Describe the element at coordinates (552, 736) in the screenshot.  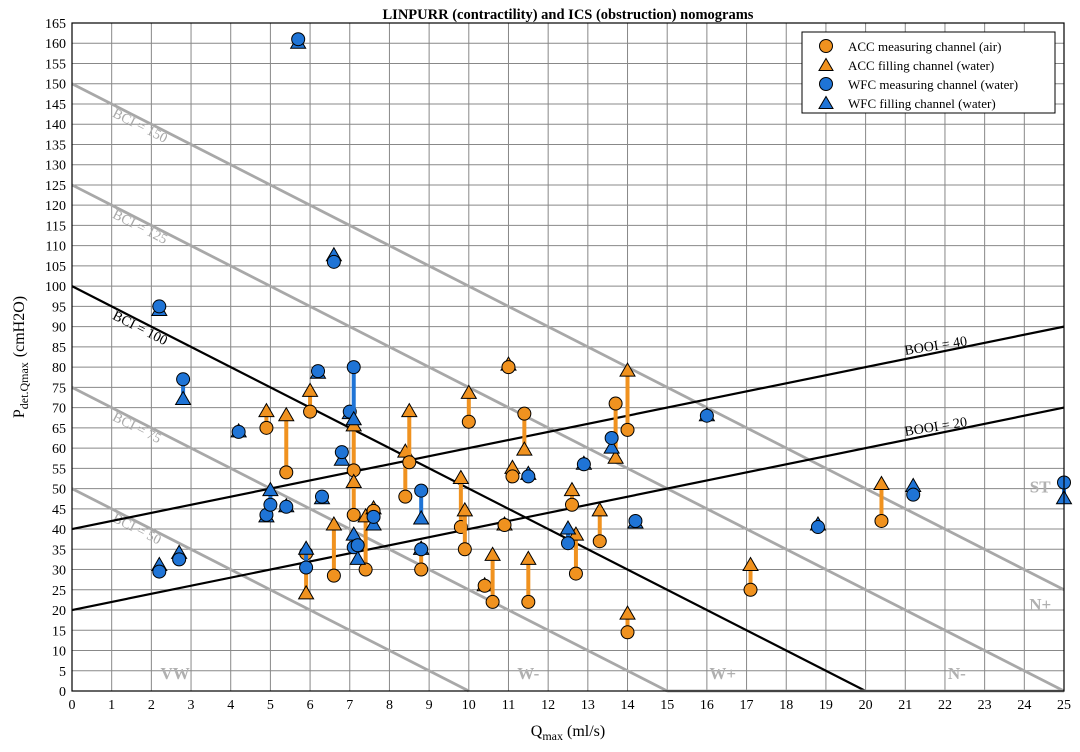
I see `x-axis-label-subscript: max` at that location.